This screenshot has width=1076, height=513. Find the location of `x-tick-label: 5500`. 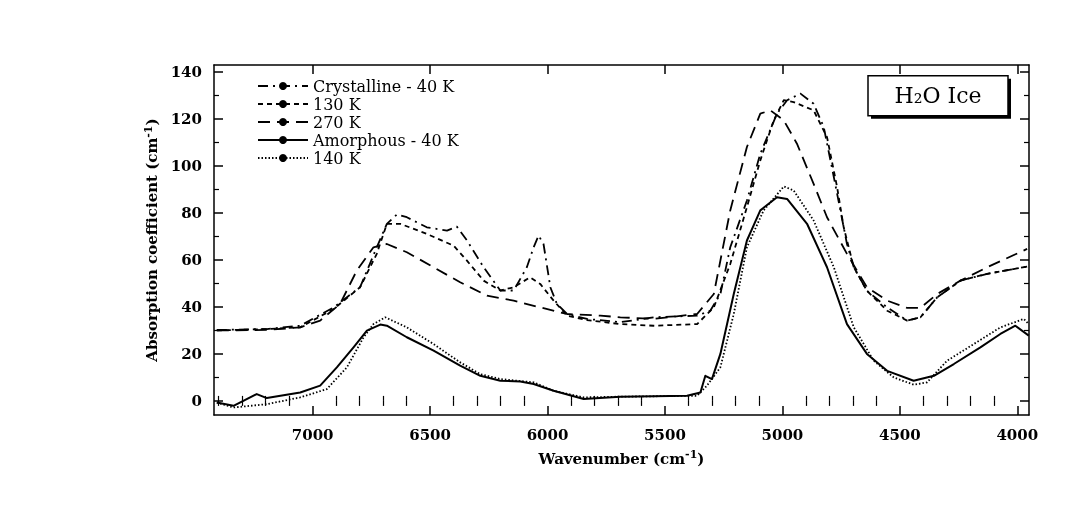

x-tick-label: 5500 is located at coordinates (665, 434).